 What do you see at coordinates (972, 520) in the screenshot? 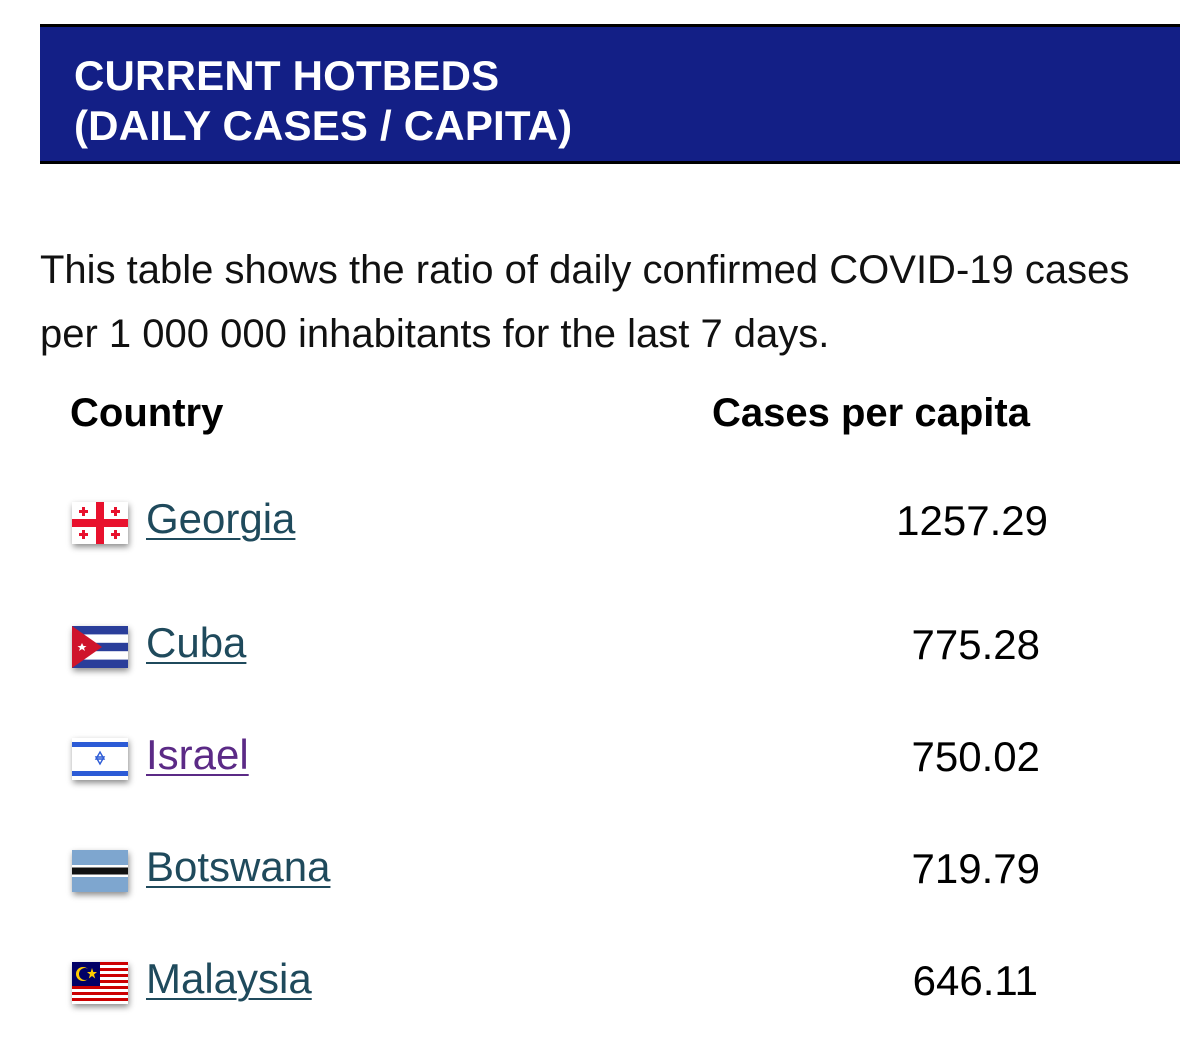
I see `cases-value: 1257.29` at bounding box center [972, 520].